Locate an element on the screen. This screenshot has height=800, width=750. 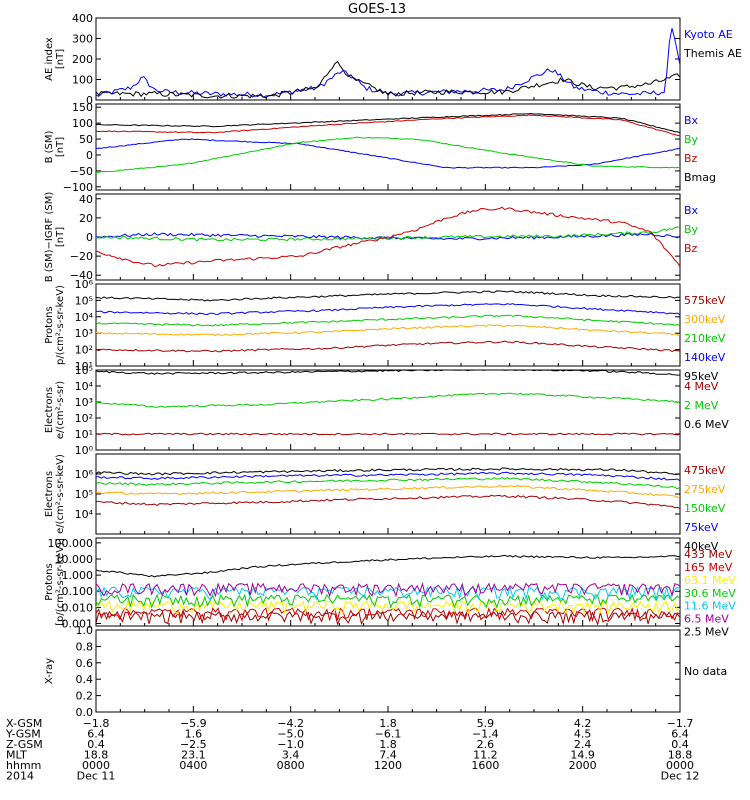
legend-bsm-1: By is located at coordinates (691, 139).